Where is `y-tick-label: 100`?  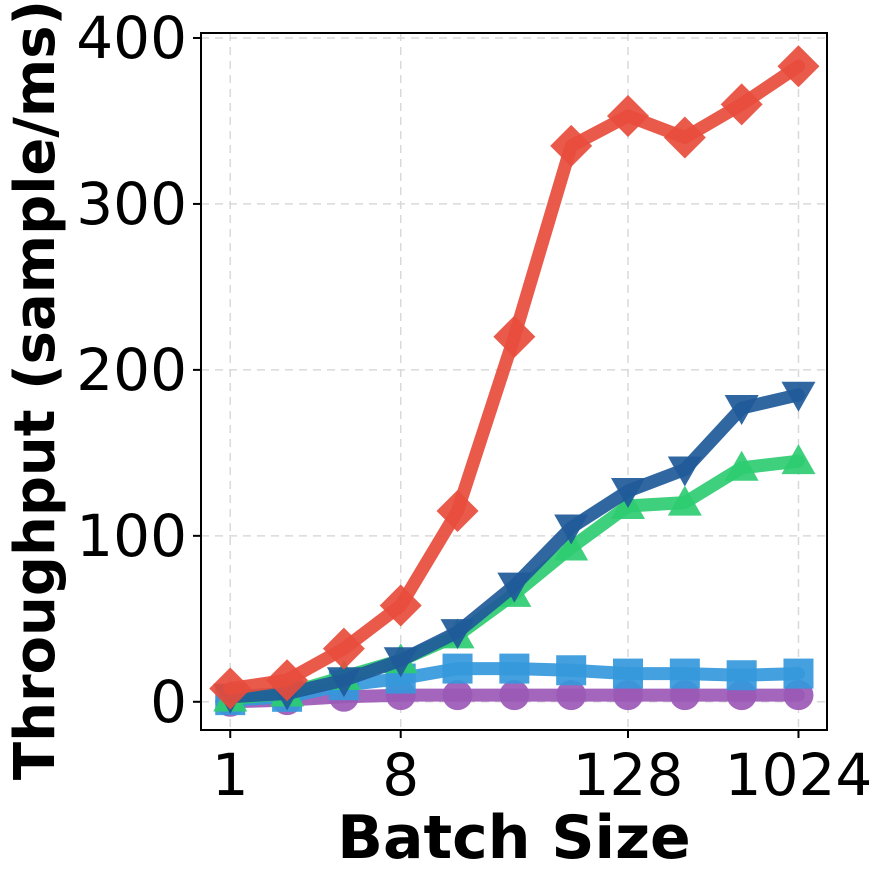 y-tick-label: 100 is located at coordinates (131, 536).